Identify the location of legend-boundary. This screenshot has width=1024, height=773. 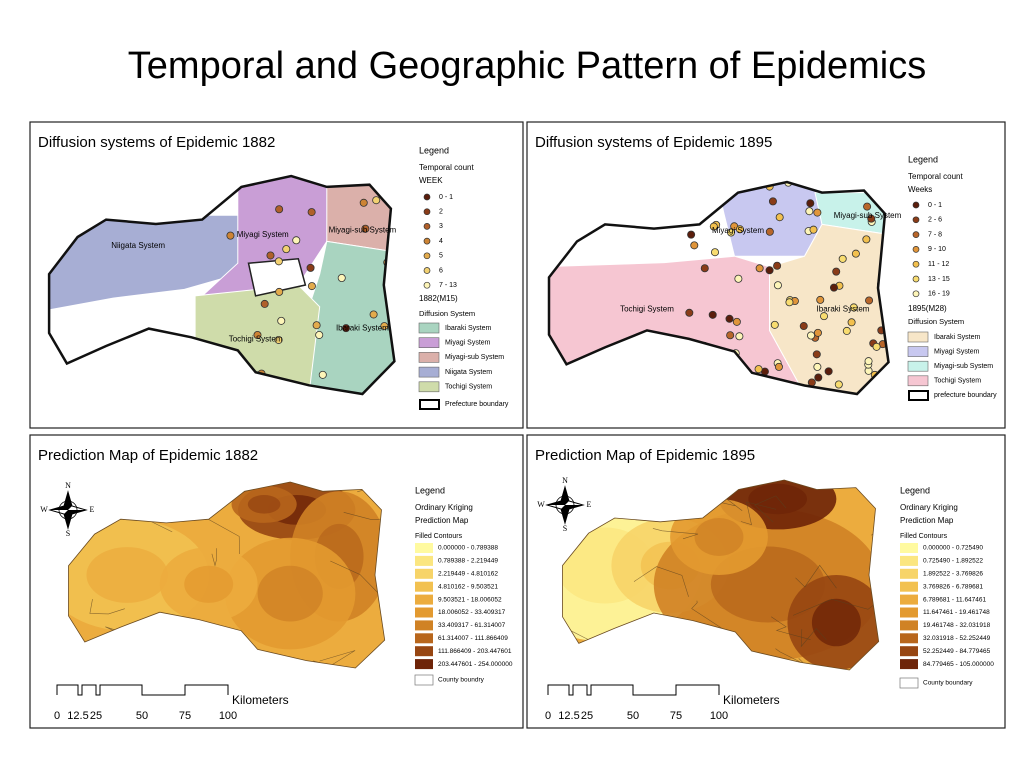
(429, 404).